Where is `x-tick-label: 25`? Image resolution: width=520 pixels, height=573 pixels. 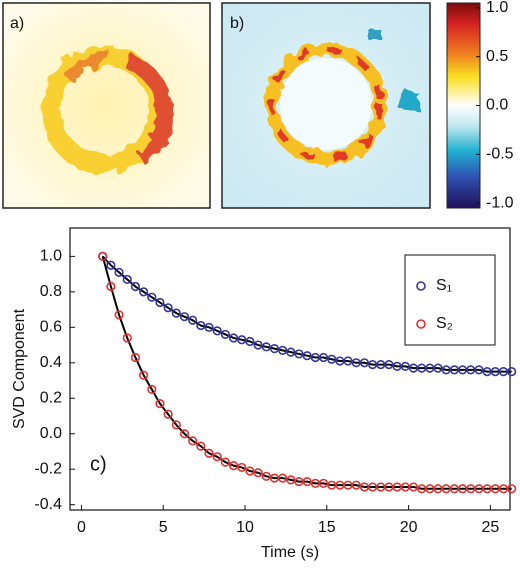 x-tick-label: 25 is located at coordinates (490, 527).